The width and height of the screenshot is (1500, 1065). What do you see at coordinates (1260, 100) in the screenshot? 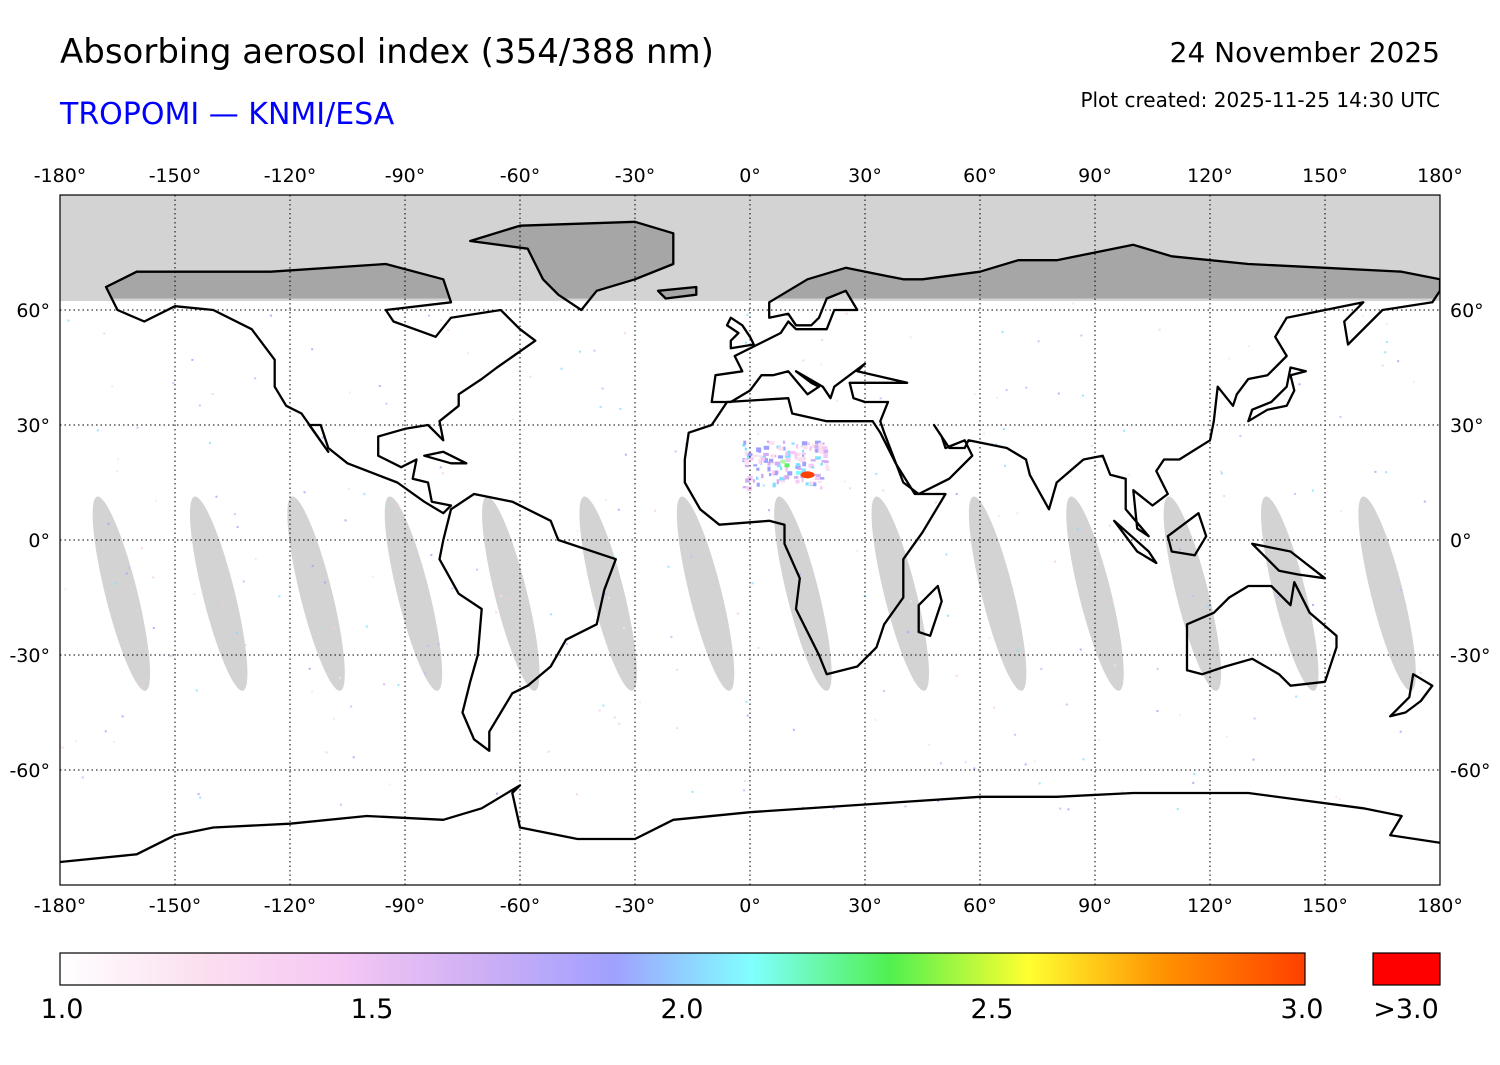
I see `plot-created-timestamp: Plot created: 2025-11-25 14:30 UTC` at bounding box center [1260, 100].